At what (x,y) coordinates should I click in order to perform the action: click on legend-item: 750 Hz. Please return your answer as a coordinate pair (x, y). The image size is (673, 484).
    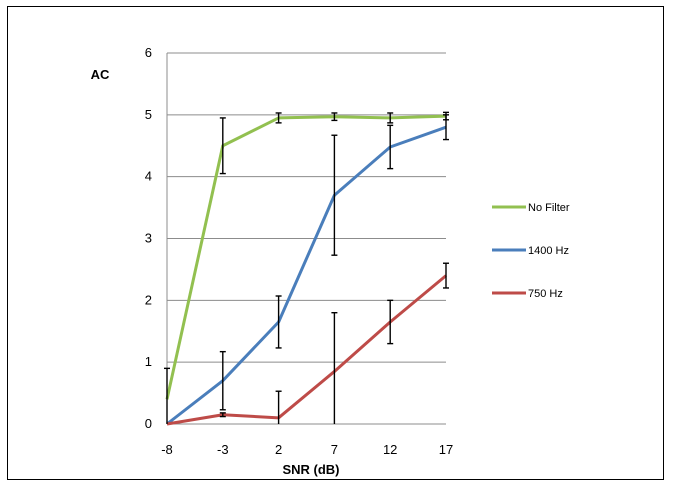
    Looking at the image, I should click on (527, 294).